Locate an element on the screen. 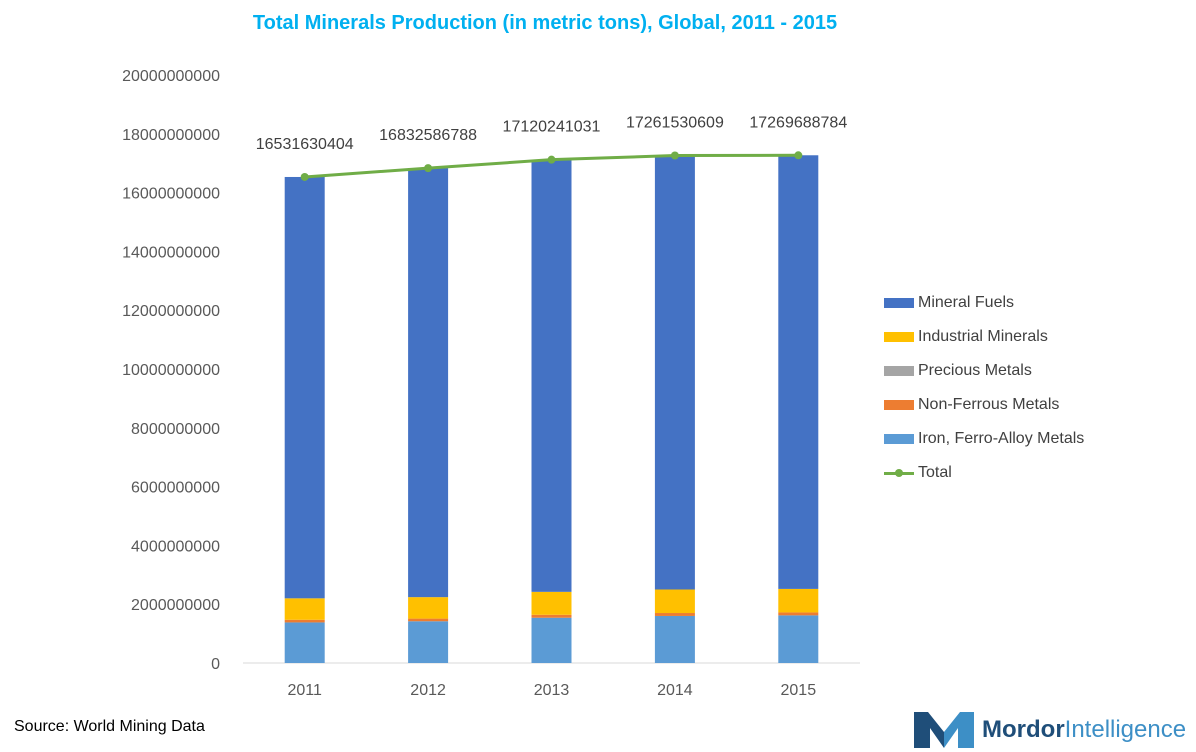  bar-2011-s1 is located at coordinates (304, 621).